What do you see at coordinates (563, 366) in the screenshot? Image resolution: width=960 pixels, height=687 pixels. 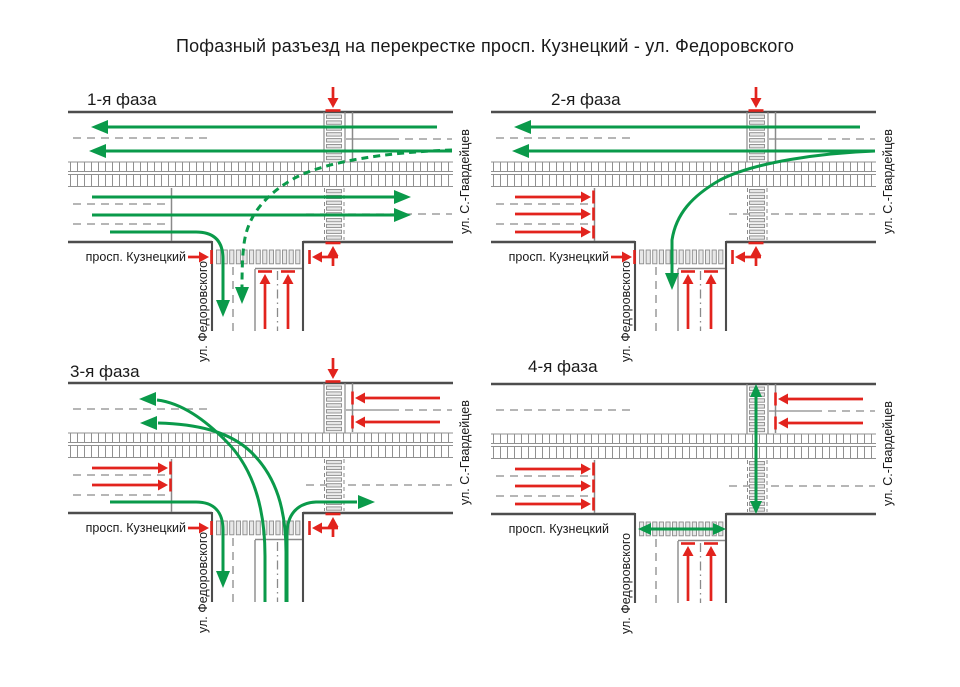 I see `phase-4-title: 4-я фаза` at bounding box center [563, 366].